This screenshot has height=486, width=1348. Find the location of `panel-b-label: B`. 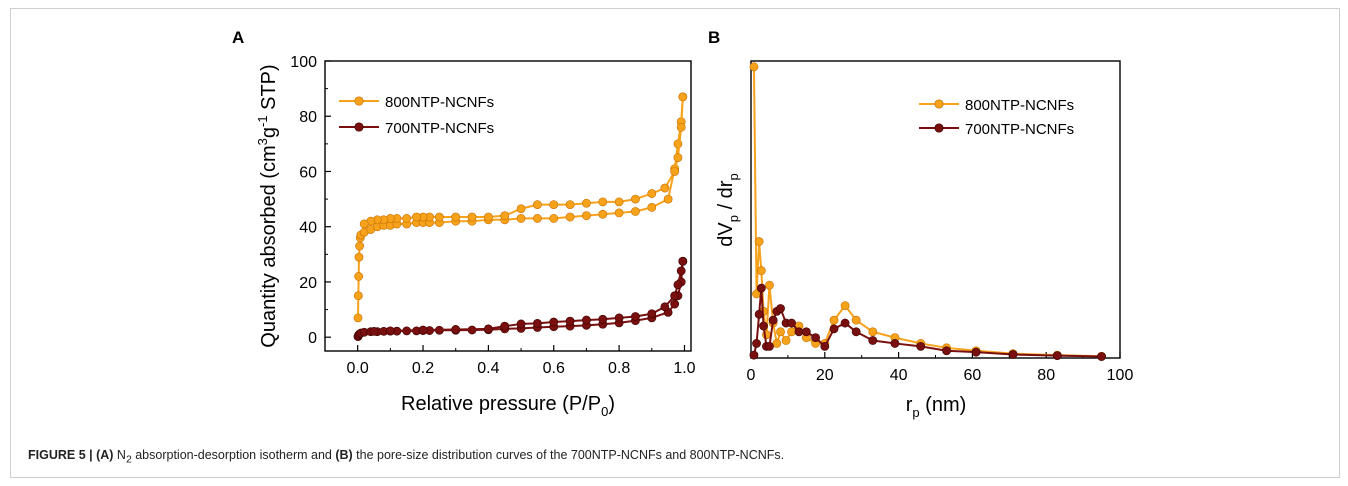

panel-b-label: B is located at coordinates (714, 37).